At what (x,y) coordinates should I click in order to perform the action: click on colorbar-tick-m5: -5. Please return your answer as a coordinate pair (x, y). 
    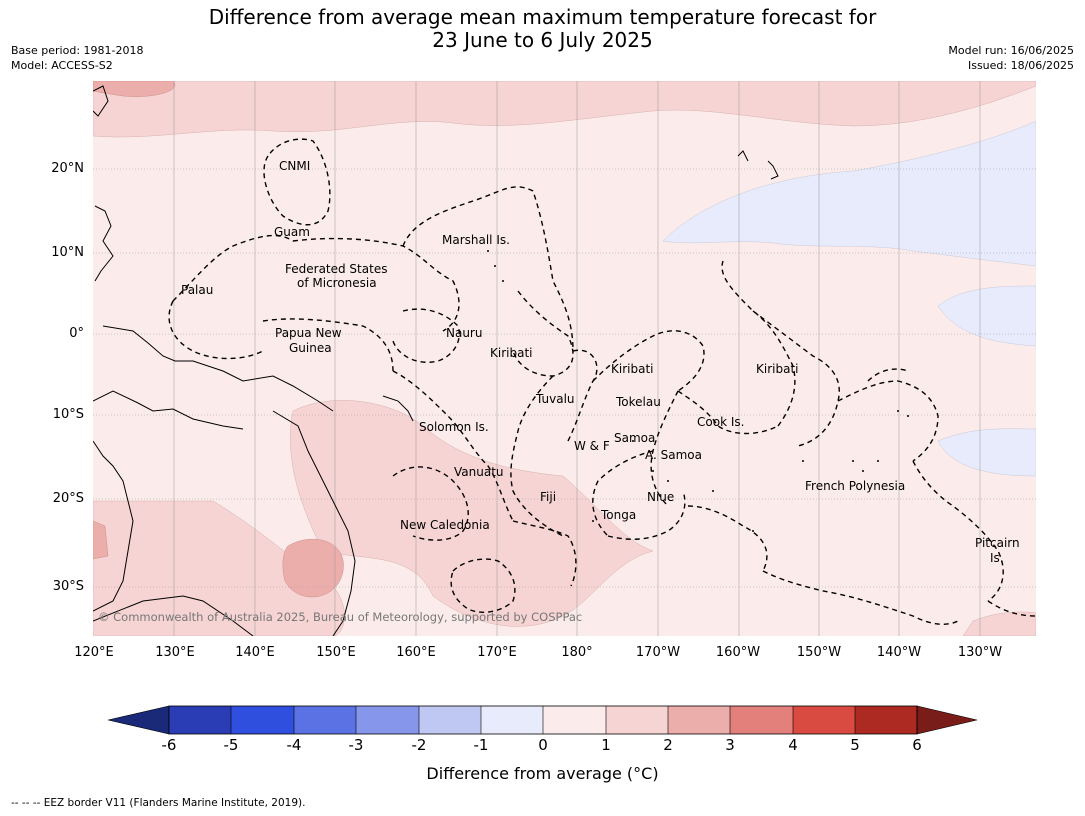
    Looking at the image, I should click on (231, 745).